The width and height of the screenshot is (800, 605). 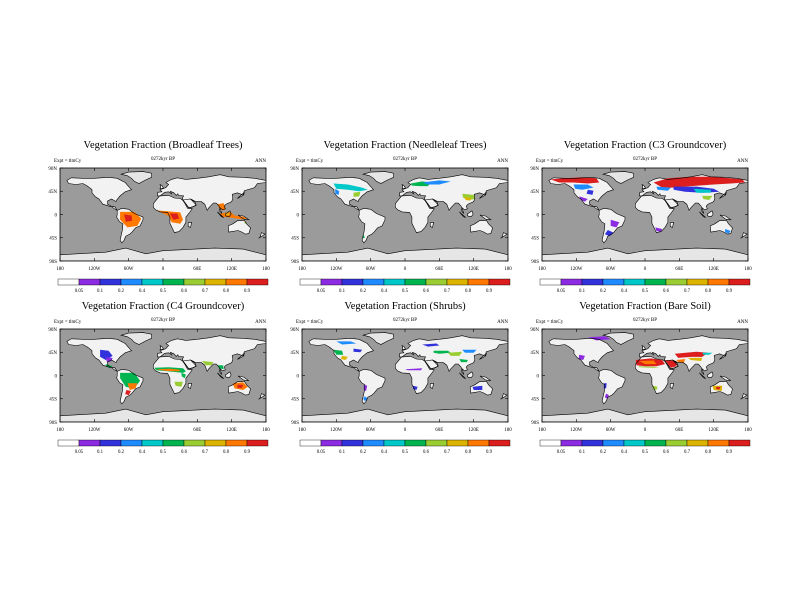 What do you see at coordinates (502, 322) in the screenshot?
I see `season-label: ANN` at bounding box center [502, 322].